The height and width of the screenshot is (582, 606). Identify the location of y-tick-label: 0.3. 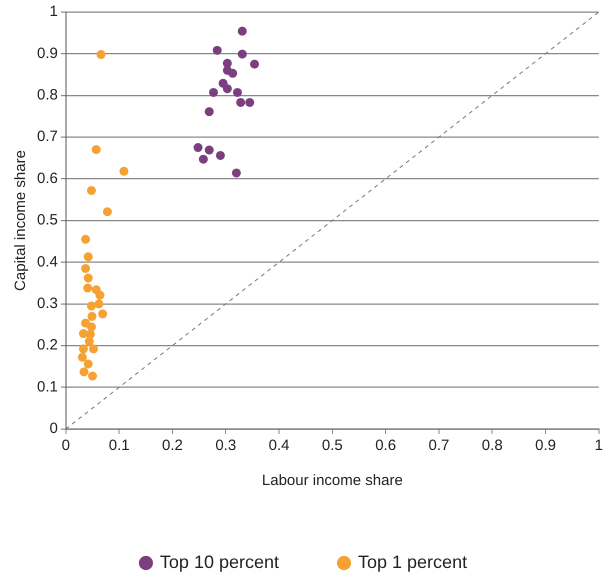
(47, 303).